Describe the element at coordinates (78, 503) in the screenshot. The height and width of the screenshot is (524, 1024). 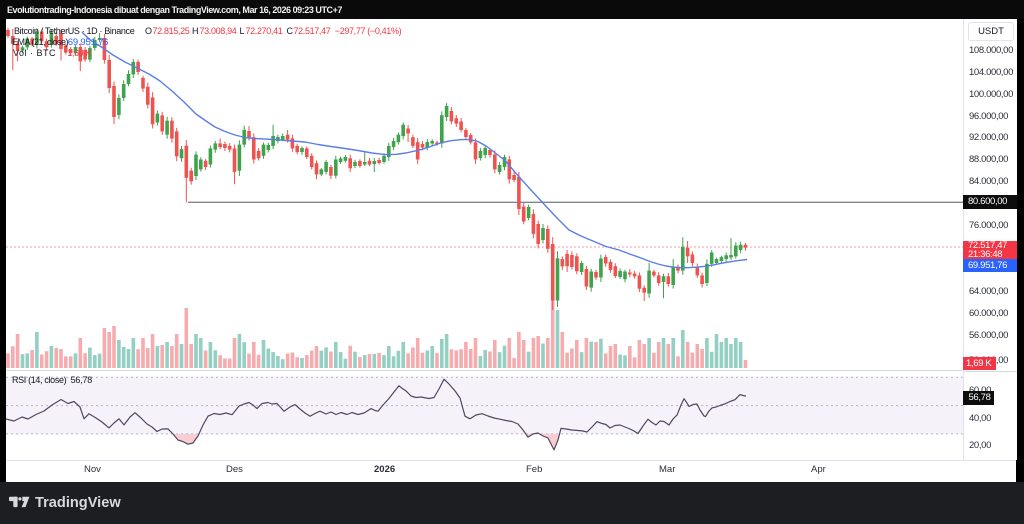
I see `svg-text: TradingView` at that location.